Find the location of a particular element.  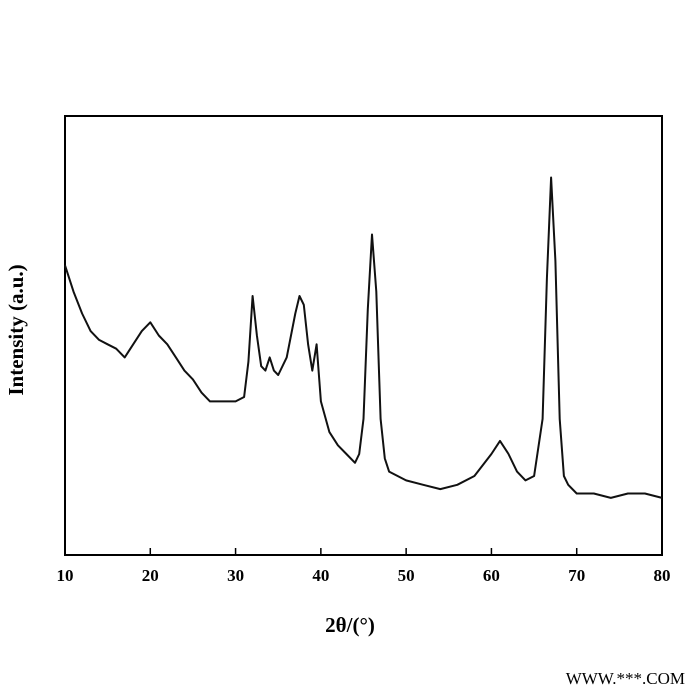

x-tick-label: 60 is located at coordinates (491, 575).